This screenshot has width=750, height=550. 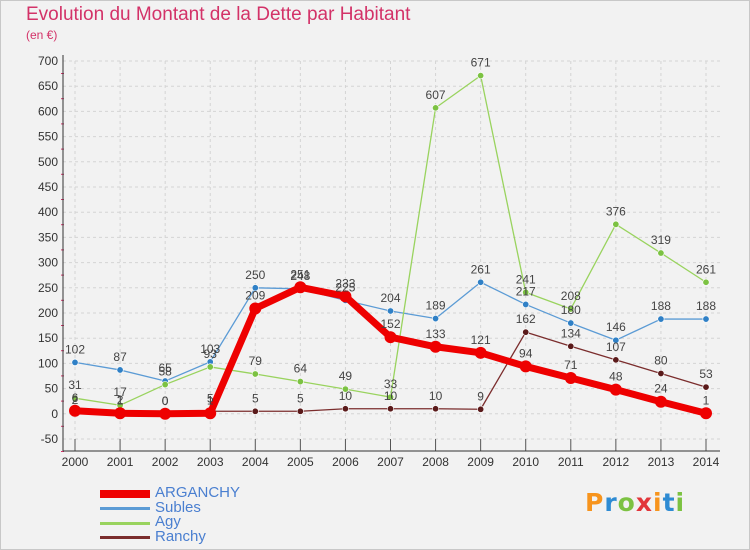 What do you see at coordinates (255, 275) in the screenshot?
I see `data-label-subles: 250` at bounding box center [255, 275].